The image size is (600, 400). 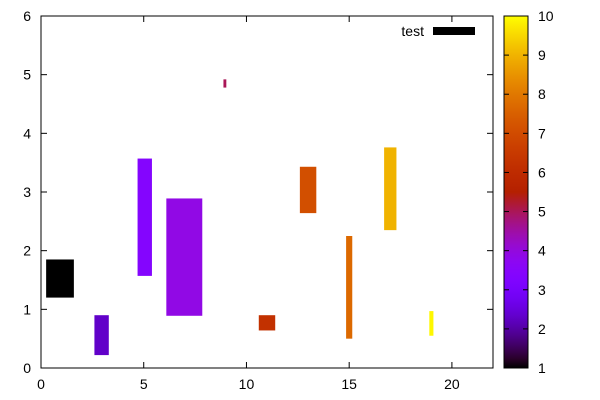 What do you see at coordinates (542, 212) in the screenshot?
I see `colorbar-tick-label: 5` at bounding box center [542, 212].